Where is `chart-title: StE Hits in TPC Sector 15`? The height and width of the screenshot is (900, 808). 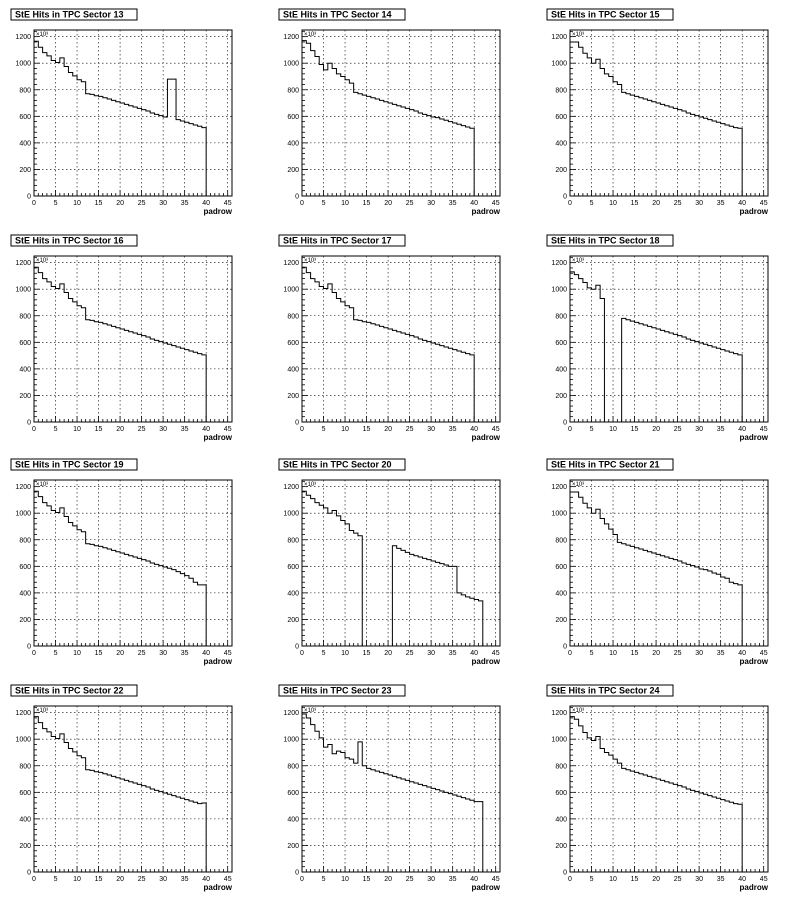 chart-title: StE Hits in TPC Sector 15 is located at coordinates (605, 15).